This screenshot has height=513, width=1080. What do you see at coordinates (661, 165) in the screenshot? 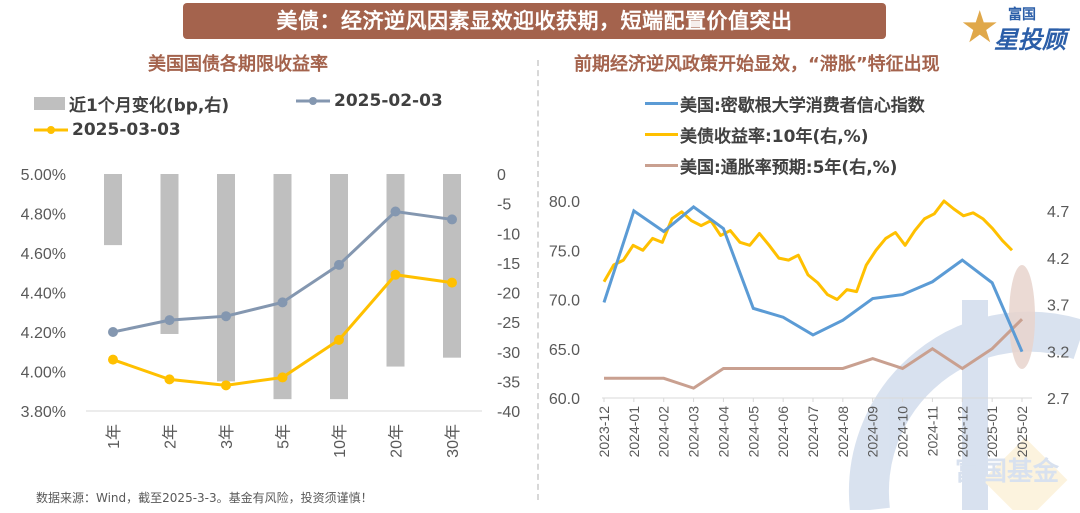
I see `legend-inflation-swatch` at bounding box center [661, 165].